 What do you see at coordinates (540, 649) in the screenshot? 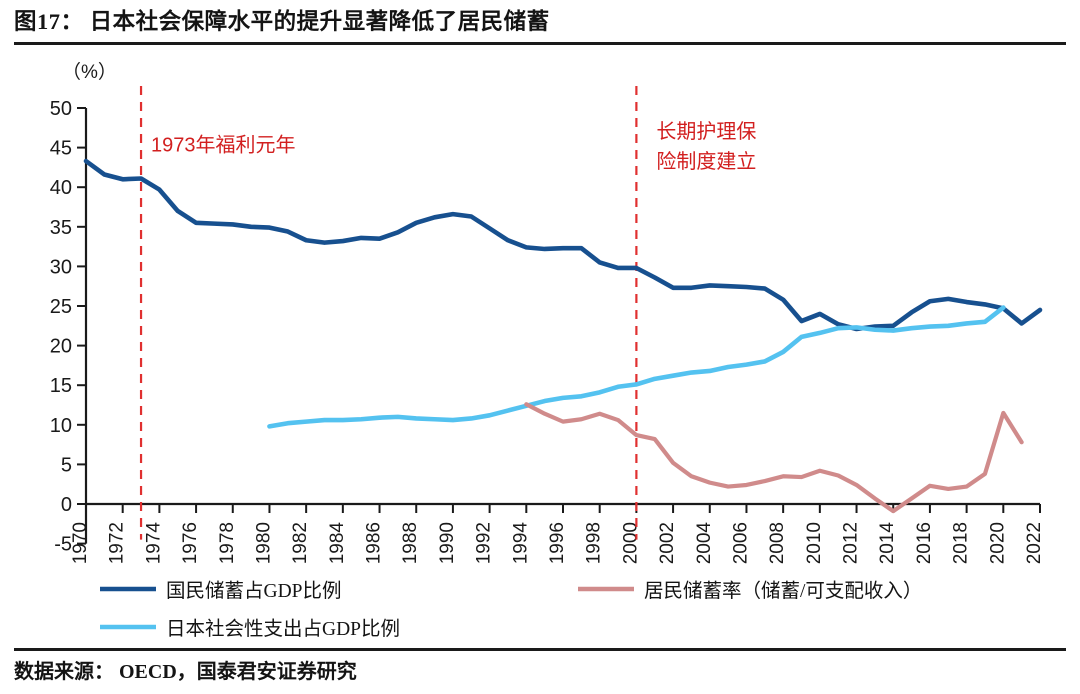
I see `source-divider` at bounding box center [540, 649].